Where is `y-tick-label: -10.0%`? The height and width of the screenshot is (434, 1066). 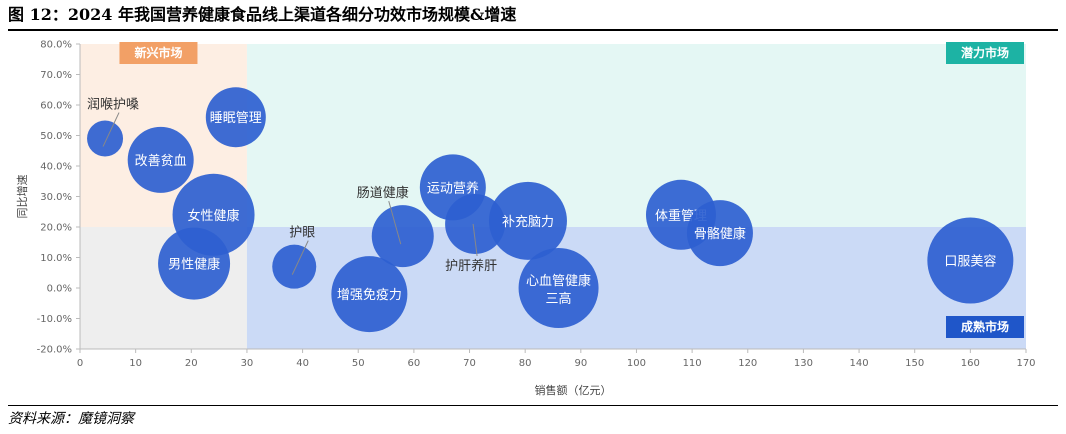
y-tick-label: -10.0% is located at coordinates (54, 319).